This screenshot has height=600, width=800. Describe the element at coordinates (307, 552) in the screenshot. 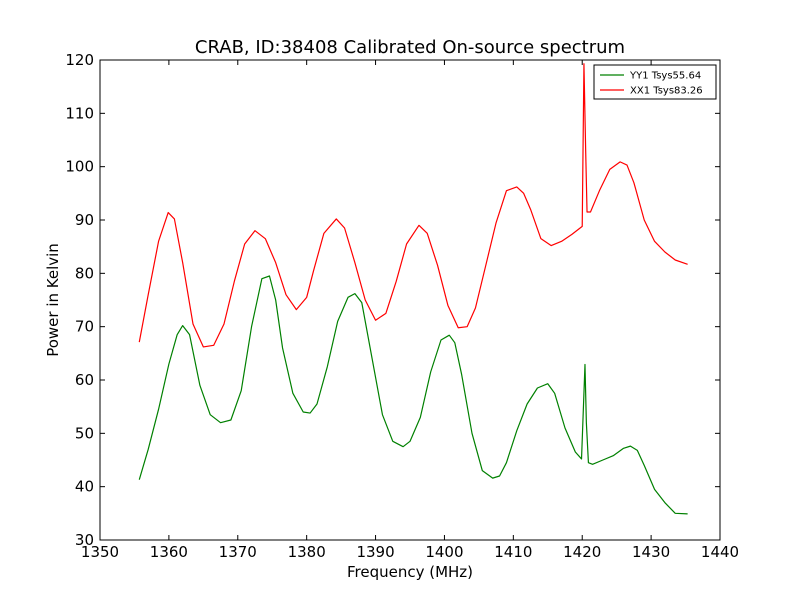

I see `x-tick-label-3: 1380` at that location.